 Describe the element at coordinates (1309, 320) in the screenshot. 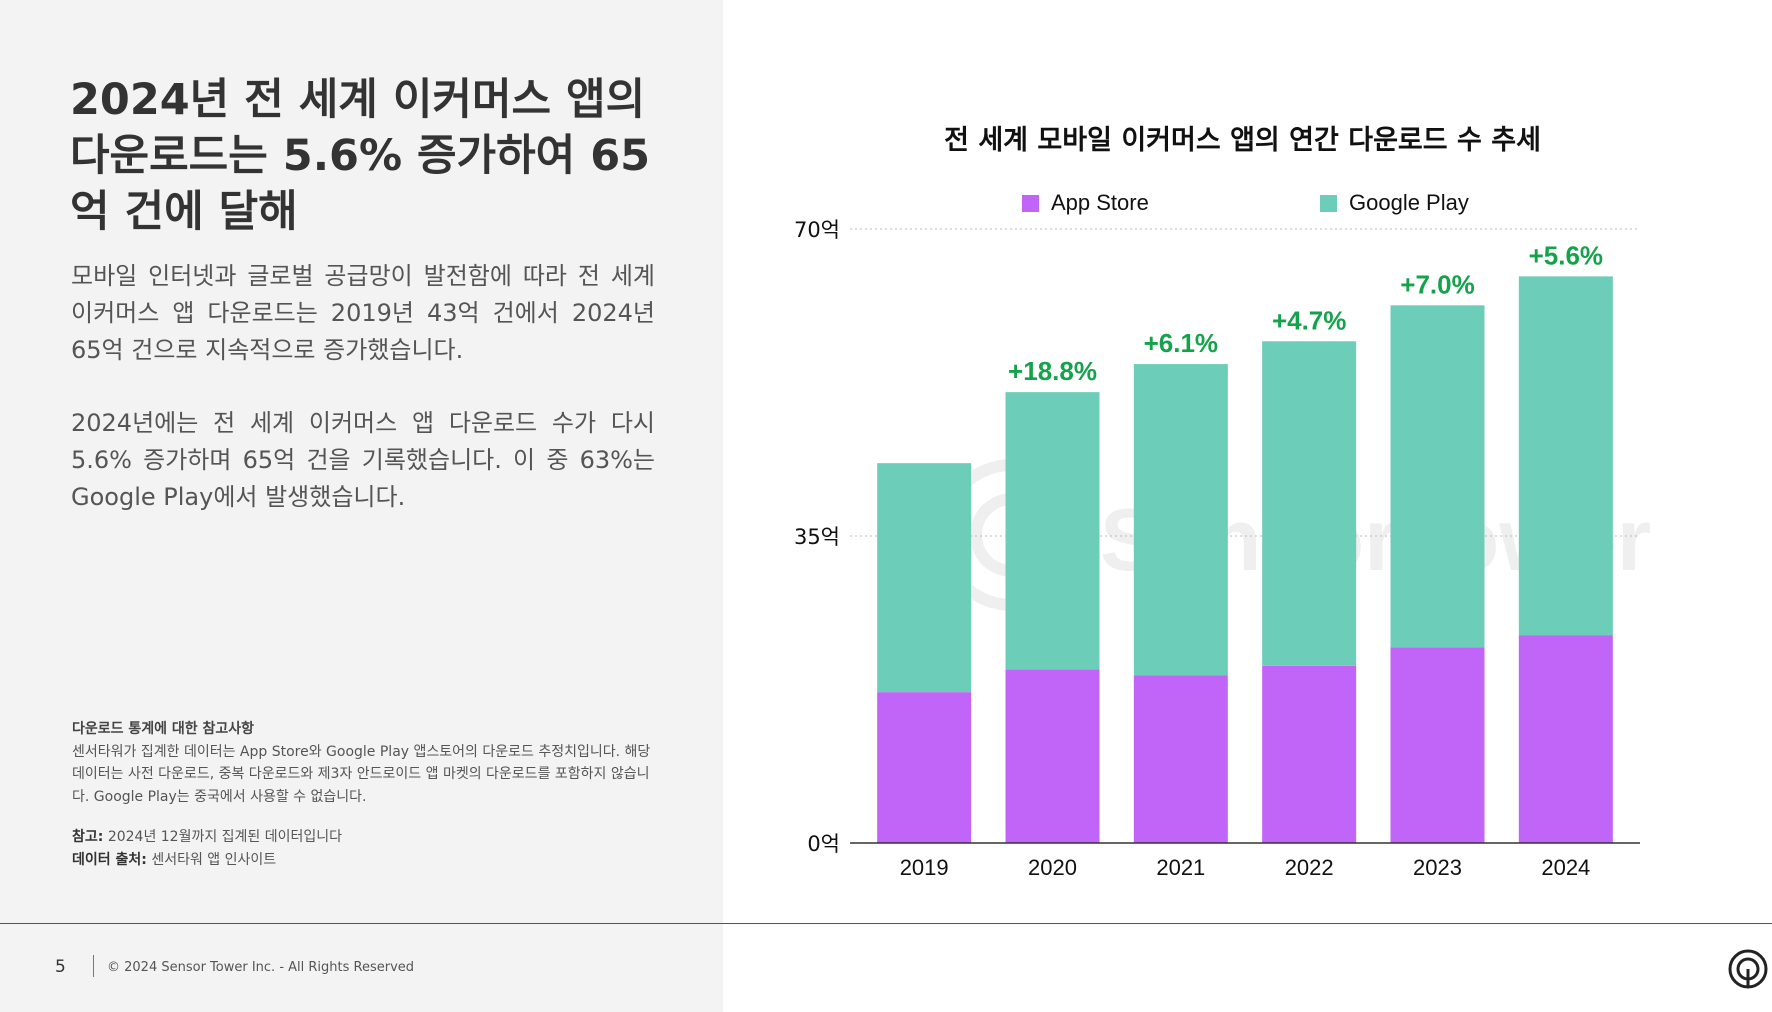

I see `growth-label: +4.7%` at that location.